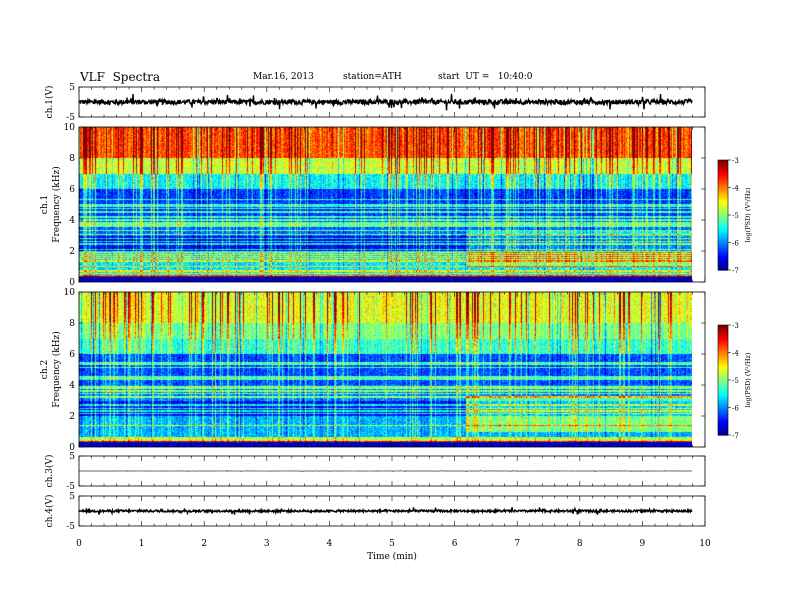 The image size is (792, 612). Describe the element at coordinates (748, 214) in the screenshot. I see `ch1-spectrogram-colorbar-label: log(PSD) (V²/Hz)` at that location.